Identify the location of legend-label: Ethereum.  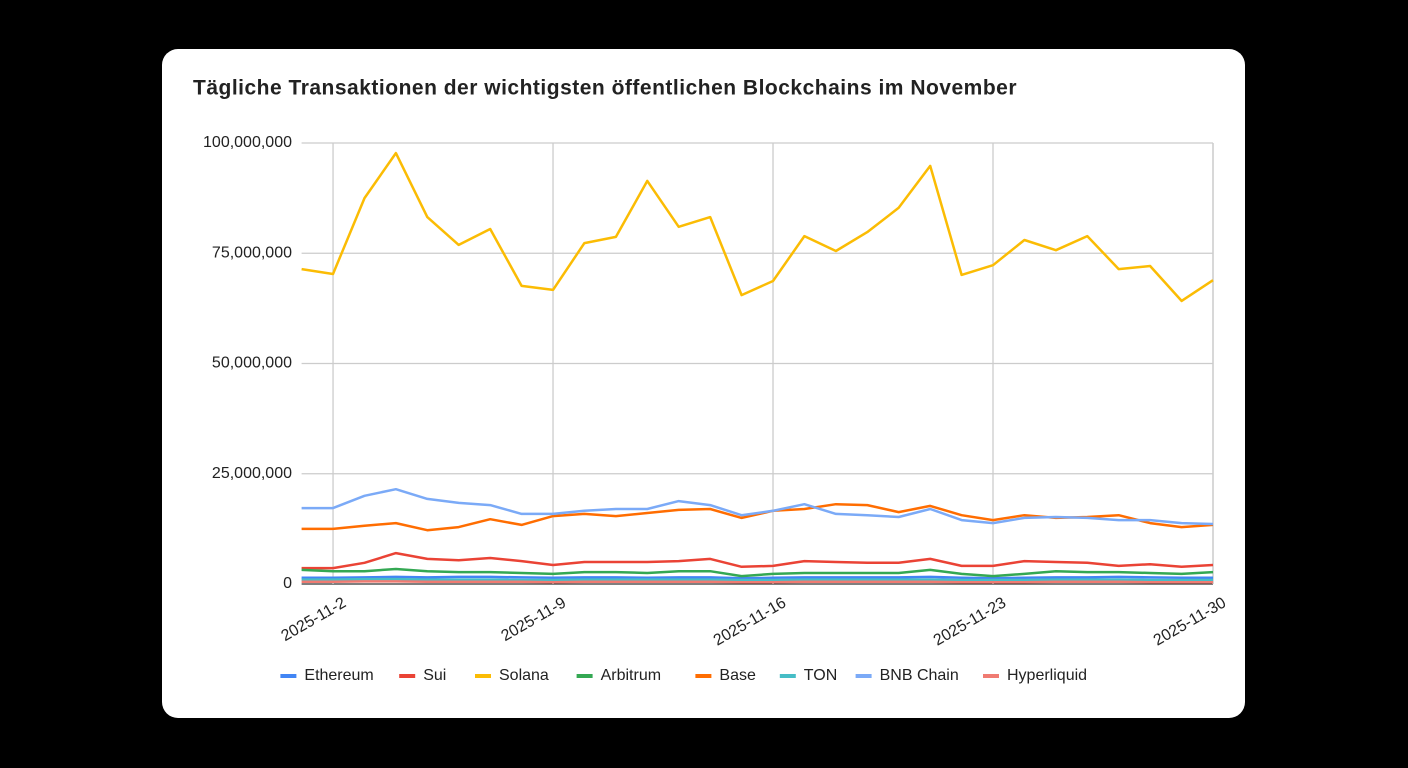
(338, 675).